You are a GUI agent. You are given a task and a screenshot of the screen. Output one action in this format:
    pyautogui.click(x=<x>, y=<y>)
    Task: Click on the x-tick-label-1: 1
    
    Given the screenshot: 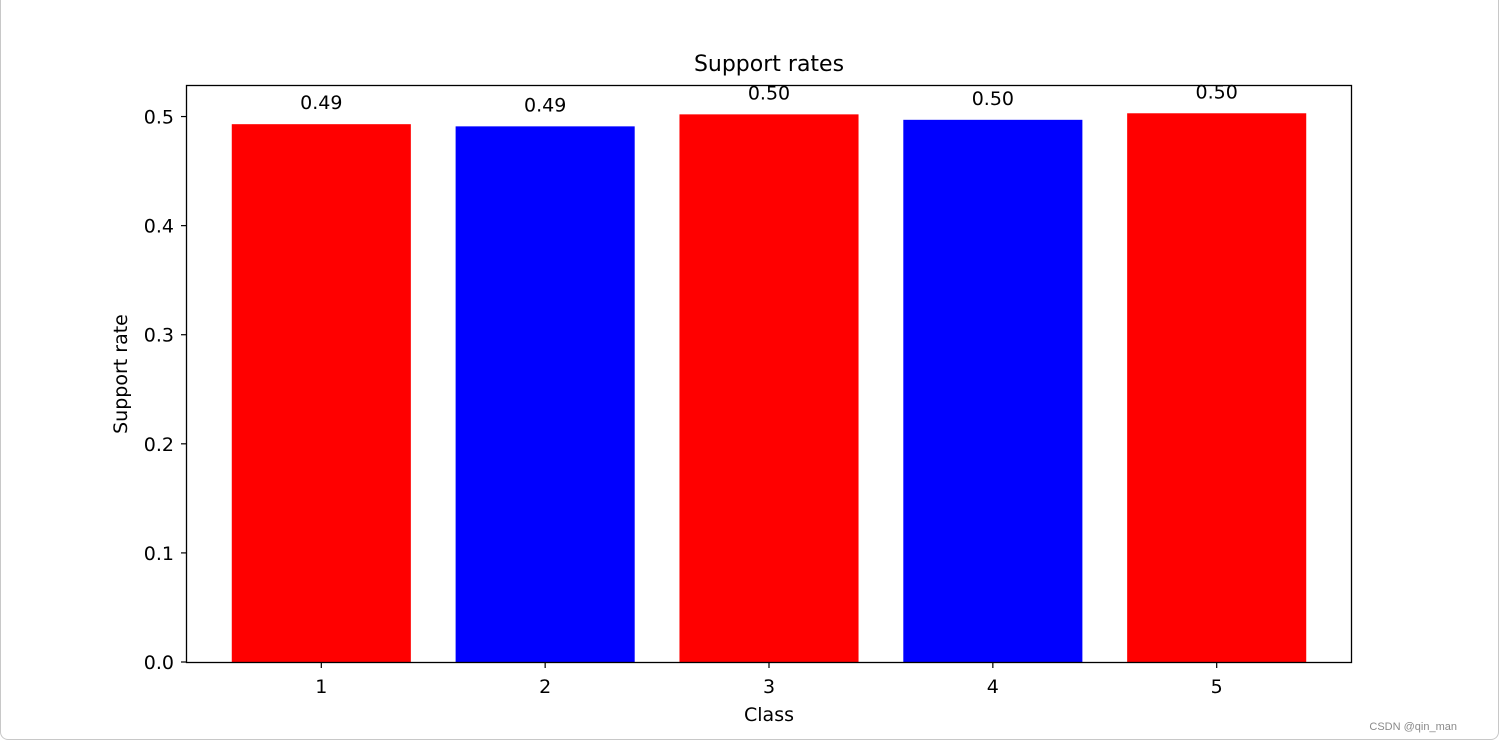 What is the action you would take?
    pyautogui.click(x=321, y=687)
    